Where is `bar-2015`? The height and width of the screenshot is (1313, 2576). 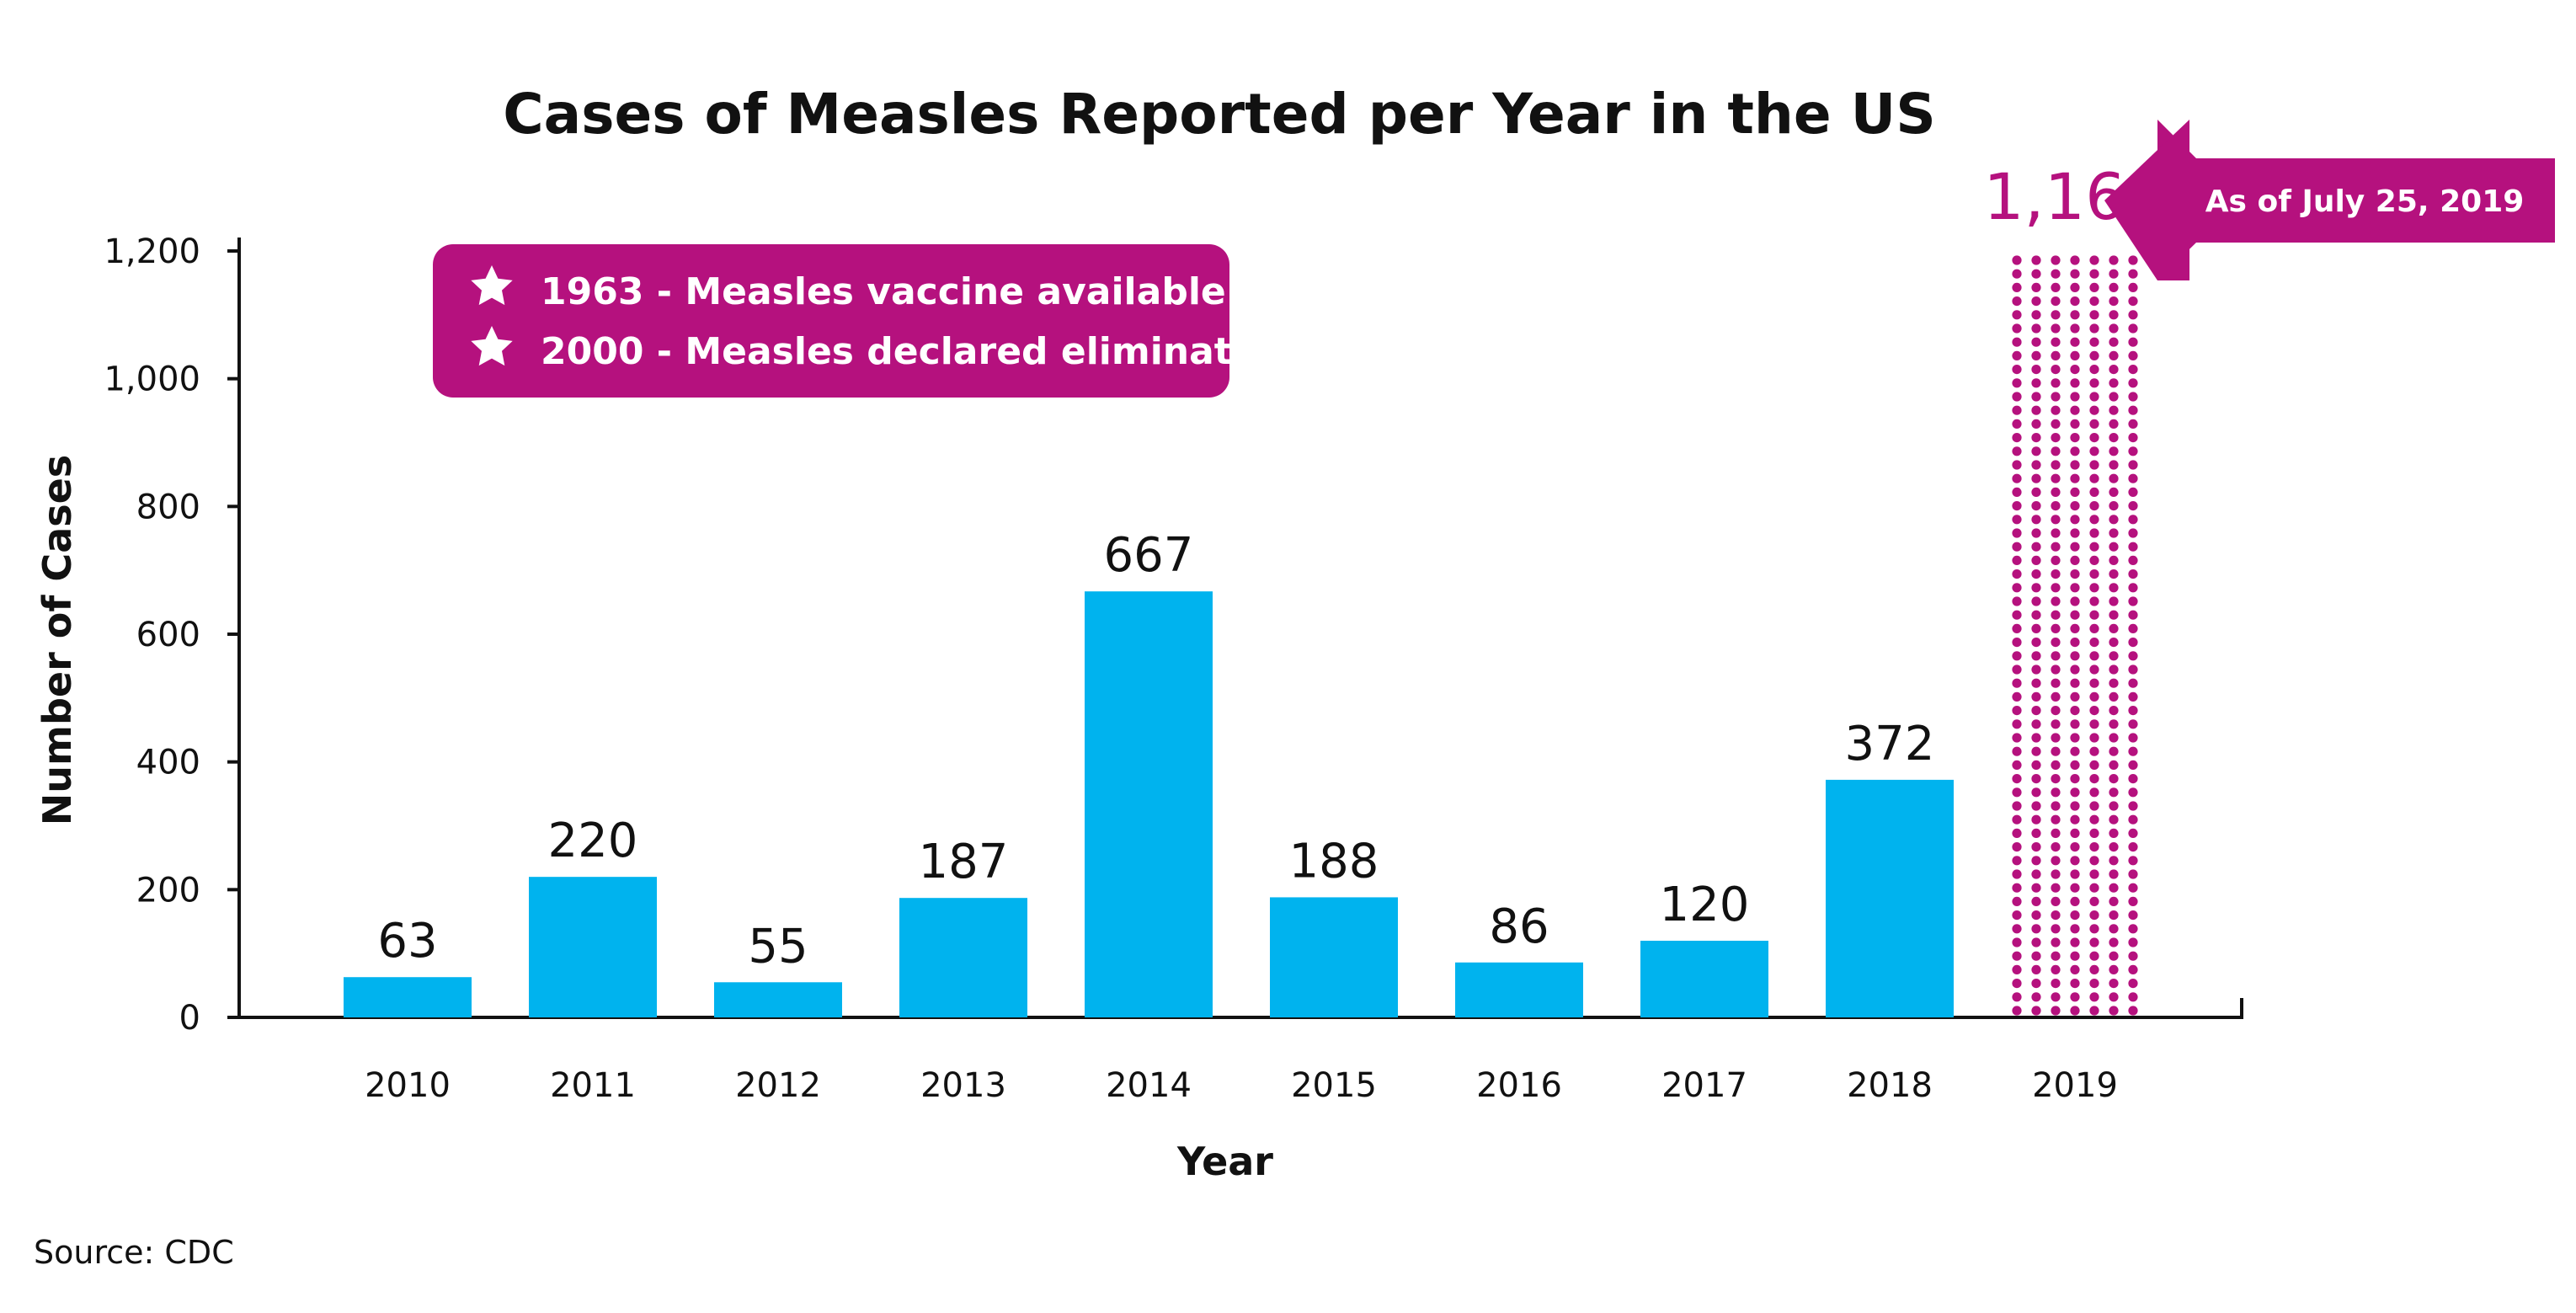 bar-2015 is located at coordinates (1334, 957).